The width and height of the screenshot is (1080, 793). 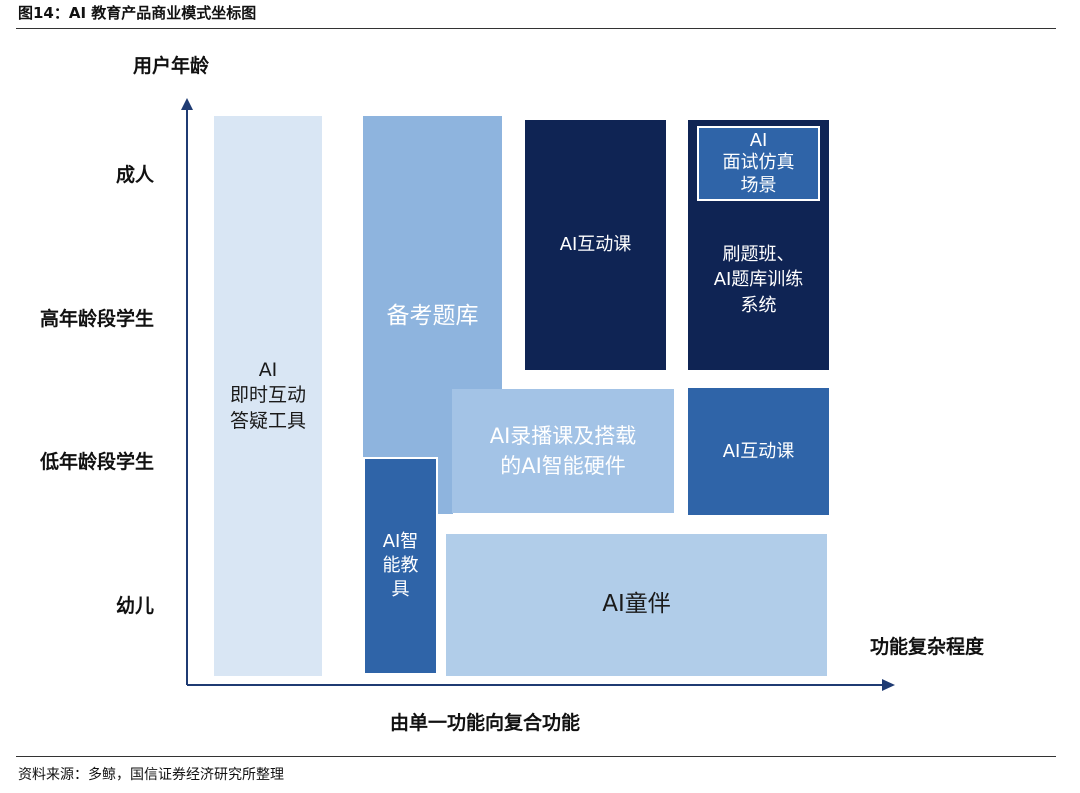 What do you see at coordinates (536, 28) in the screenshot?
I see `top-divider` at bounding box center [536, 28].